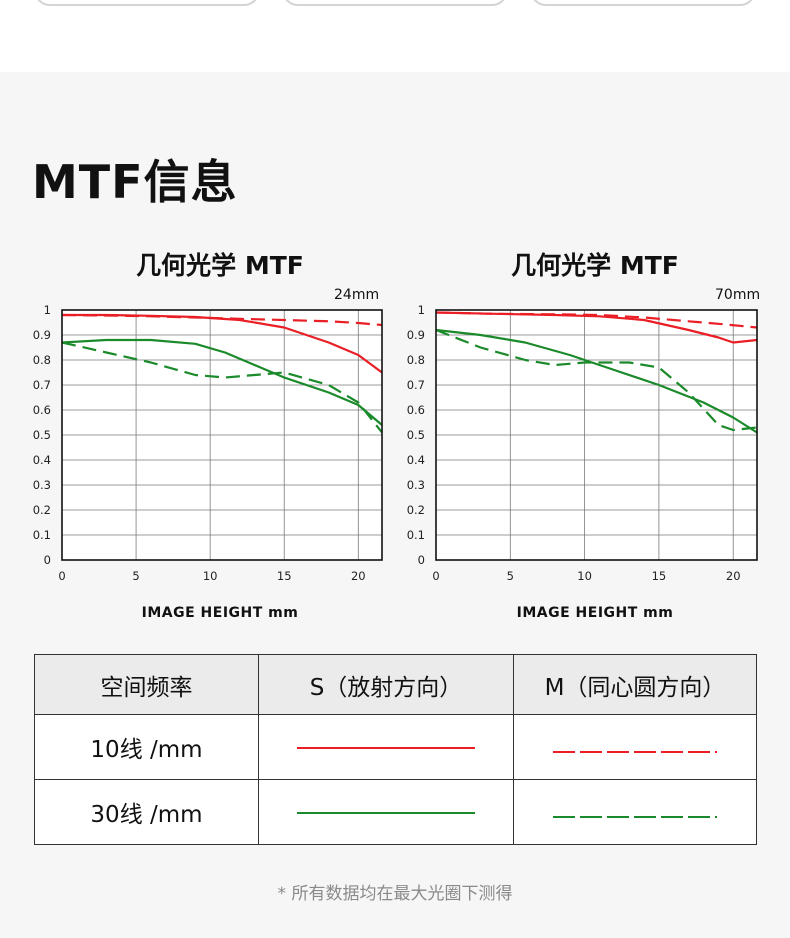  I want to click on footnote: * 所有数据均在最大光圈下测得, so click(395, 894).